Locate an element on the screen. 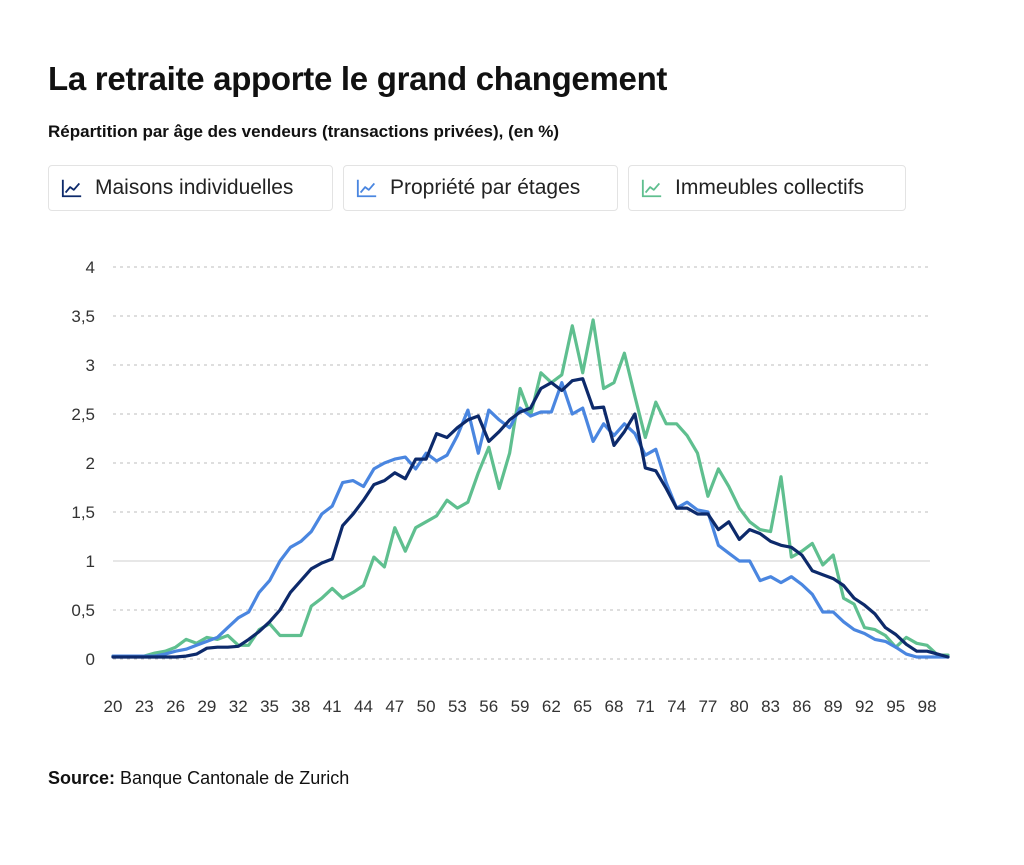 The width and height of the screenshot is (1024, 865). x-tick-label: 29 is located at coordinates (206, 706).